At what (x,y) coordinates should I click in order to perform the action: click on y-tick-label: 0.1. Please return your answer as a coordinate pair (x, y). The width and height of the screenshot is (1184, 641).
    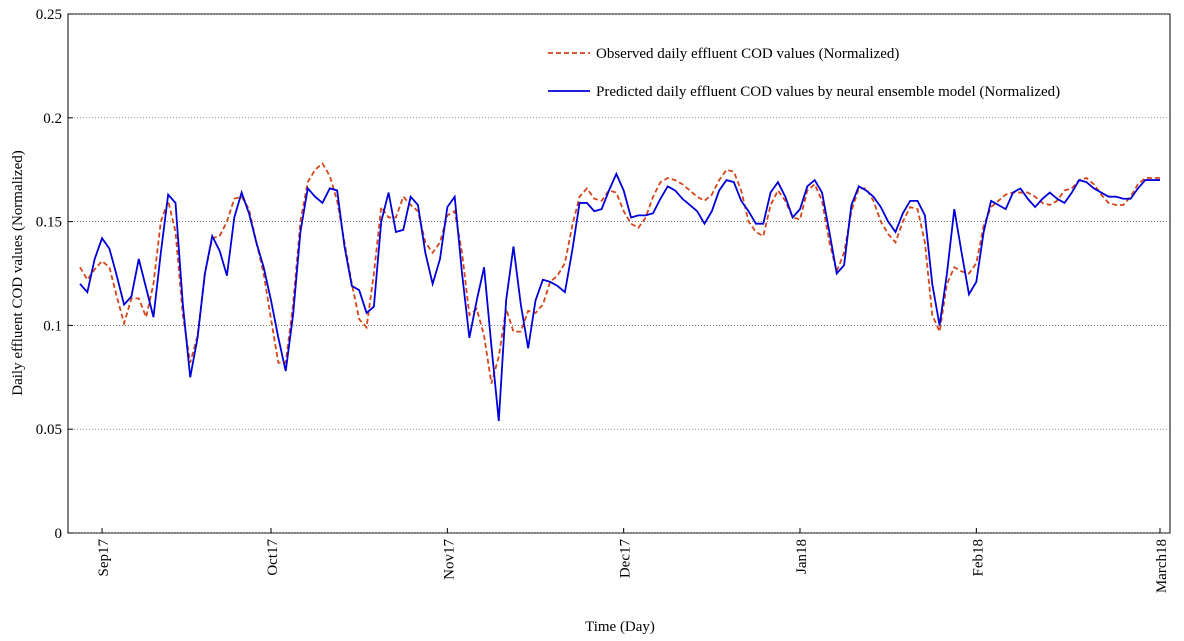
    Looking at the image, I should click on (52, 326).